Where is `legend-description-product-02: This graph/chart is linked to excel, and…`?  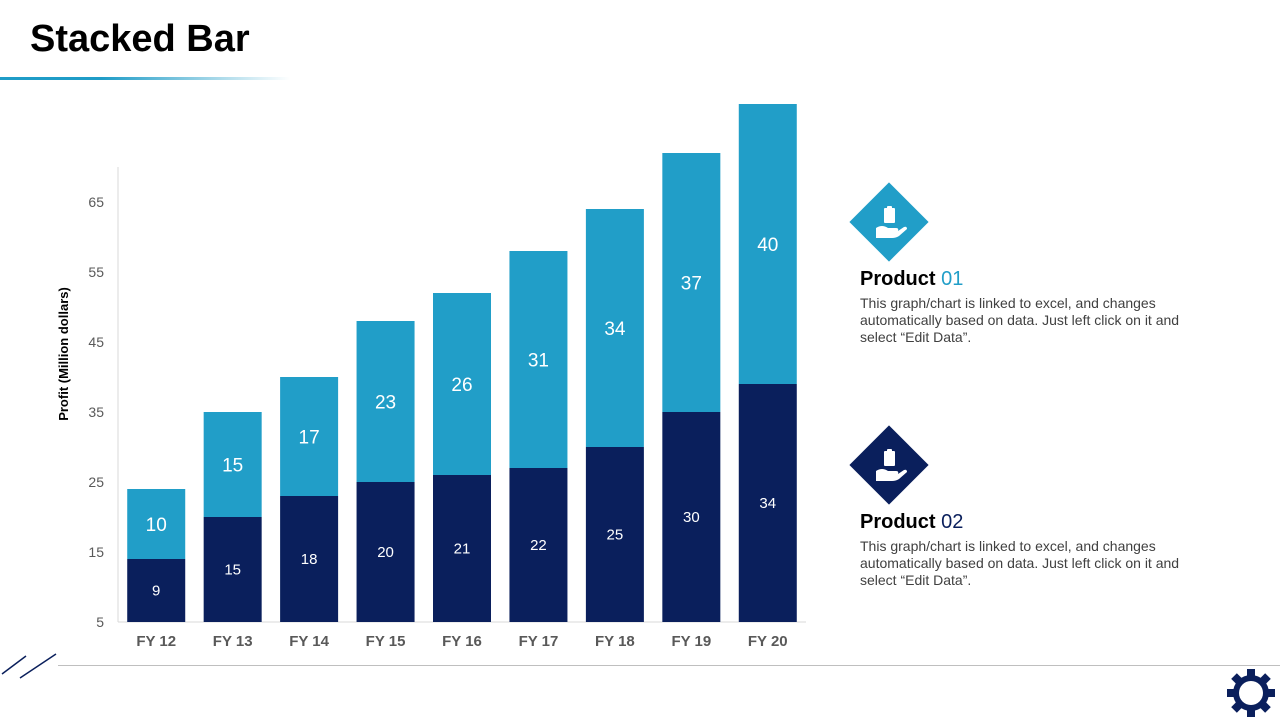
legend-description-product-02: This graph/chart is linked to excel, and… is located at coordinates (1020, 563).